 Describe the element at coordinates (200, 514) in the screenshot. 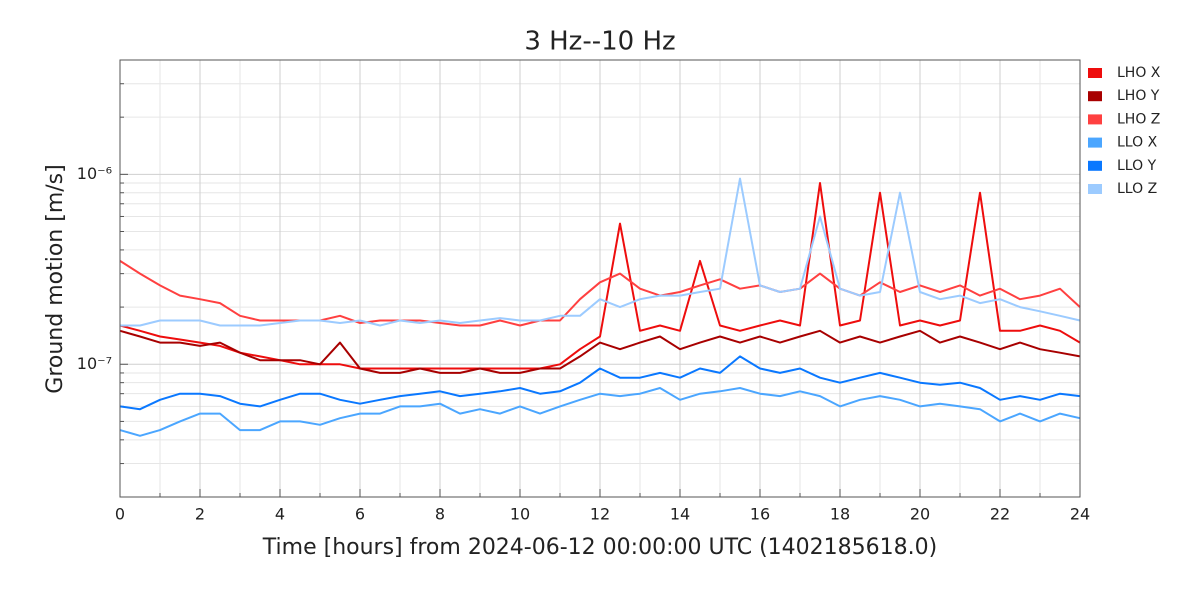

I see `x-tick-label: 2` at that location.